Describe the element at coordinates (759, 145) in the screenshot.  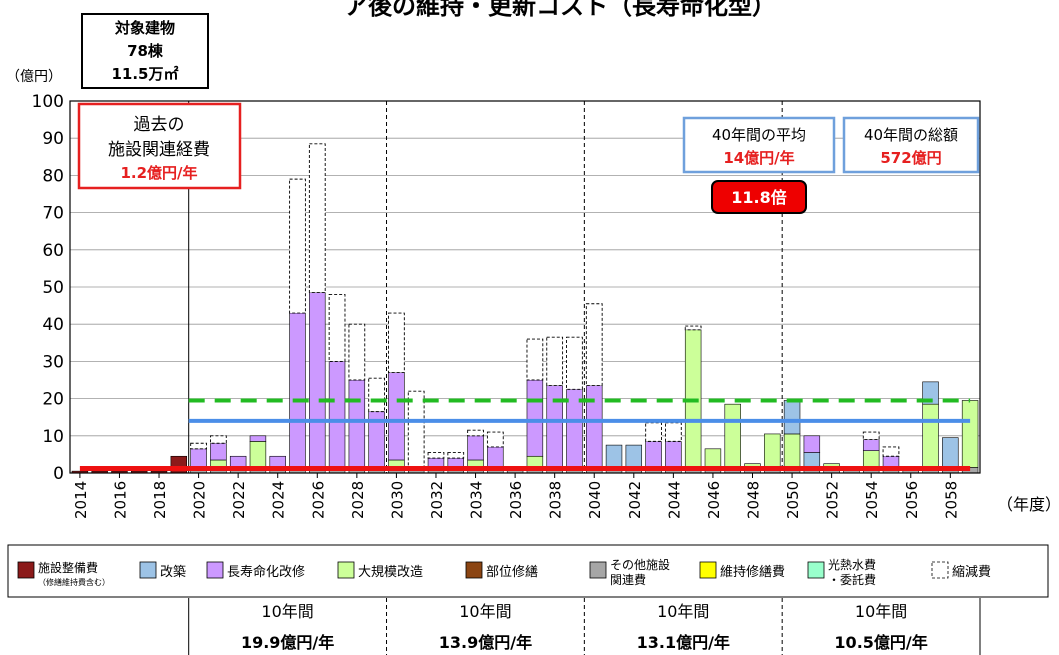
I see `average-annotation: 40年間の平均 14億円/年` at that location.